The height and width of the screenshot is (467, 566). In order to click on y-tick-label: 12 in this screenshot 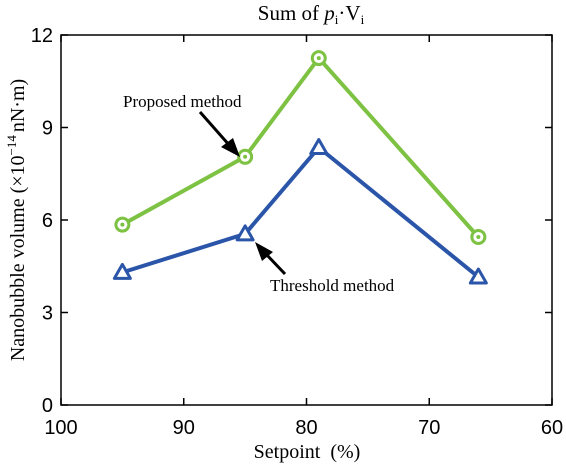, I will do `click(42, 36)`.